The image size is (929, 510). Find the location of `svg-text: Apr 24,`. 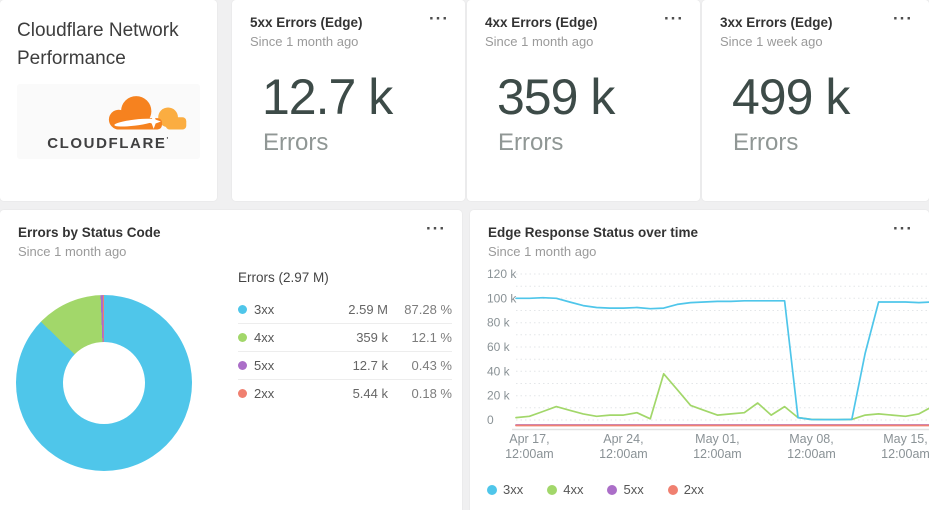

svg-text: Apr 24, is located at coordinates (623, 439).